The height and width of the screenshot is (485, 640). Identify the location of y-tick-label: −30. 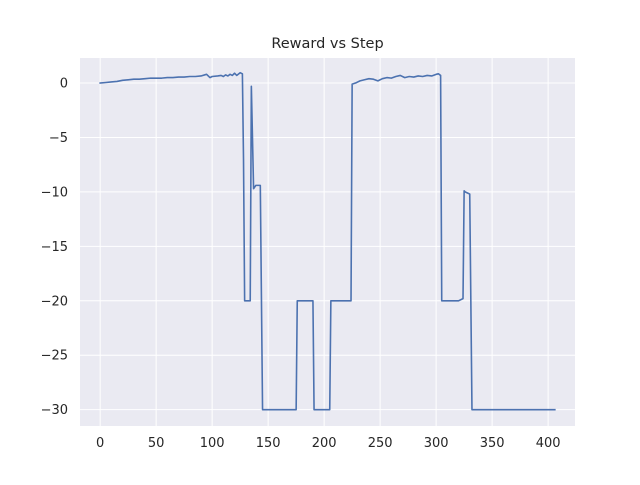
(54, 410).